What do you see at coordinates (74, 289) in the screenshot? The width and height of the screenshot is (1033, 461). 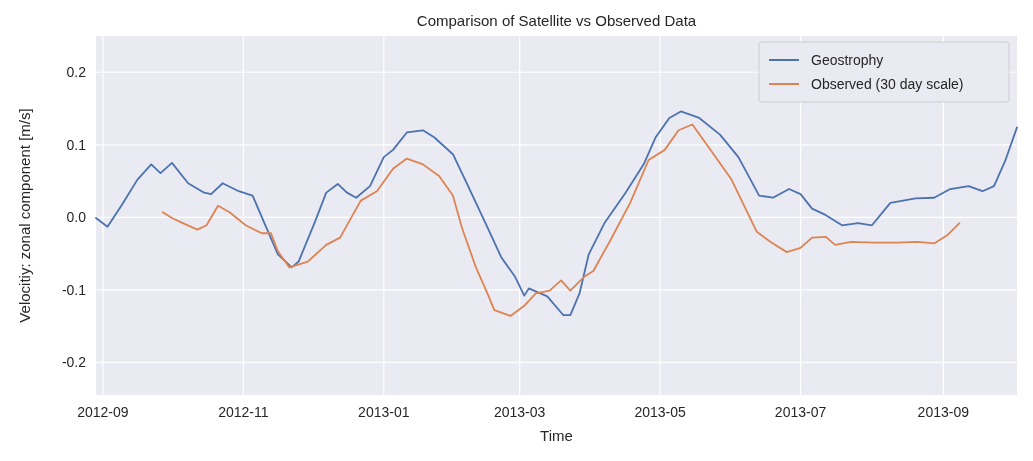 I see `y-tick-label: -0.1` at bounding box center [74, 289].